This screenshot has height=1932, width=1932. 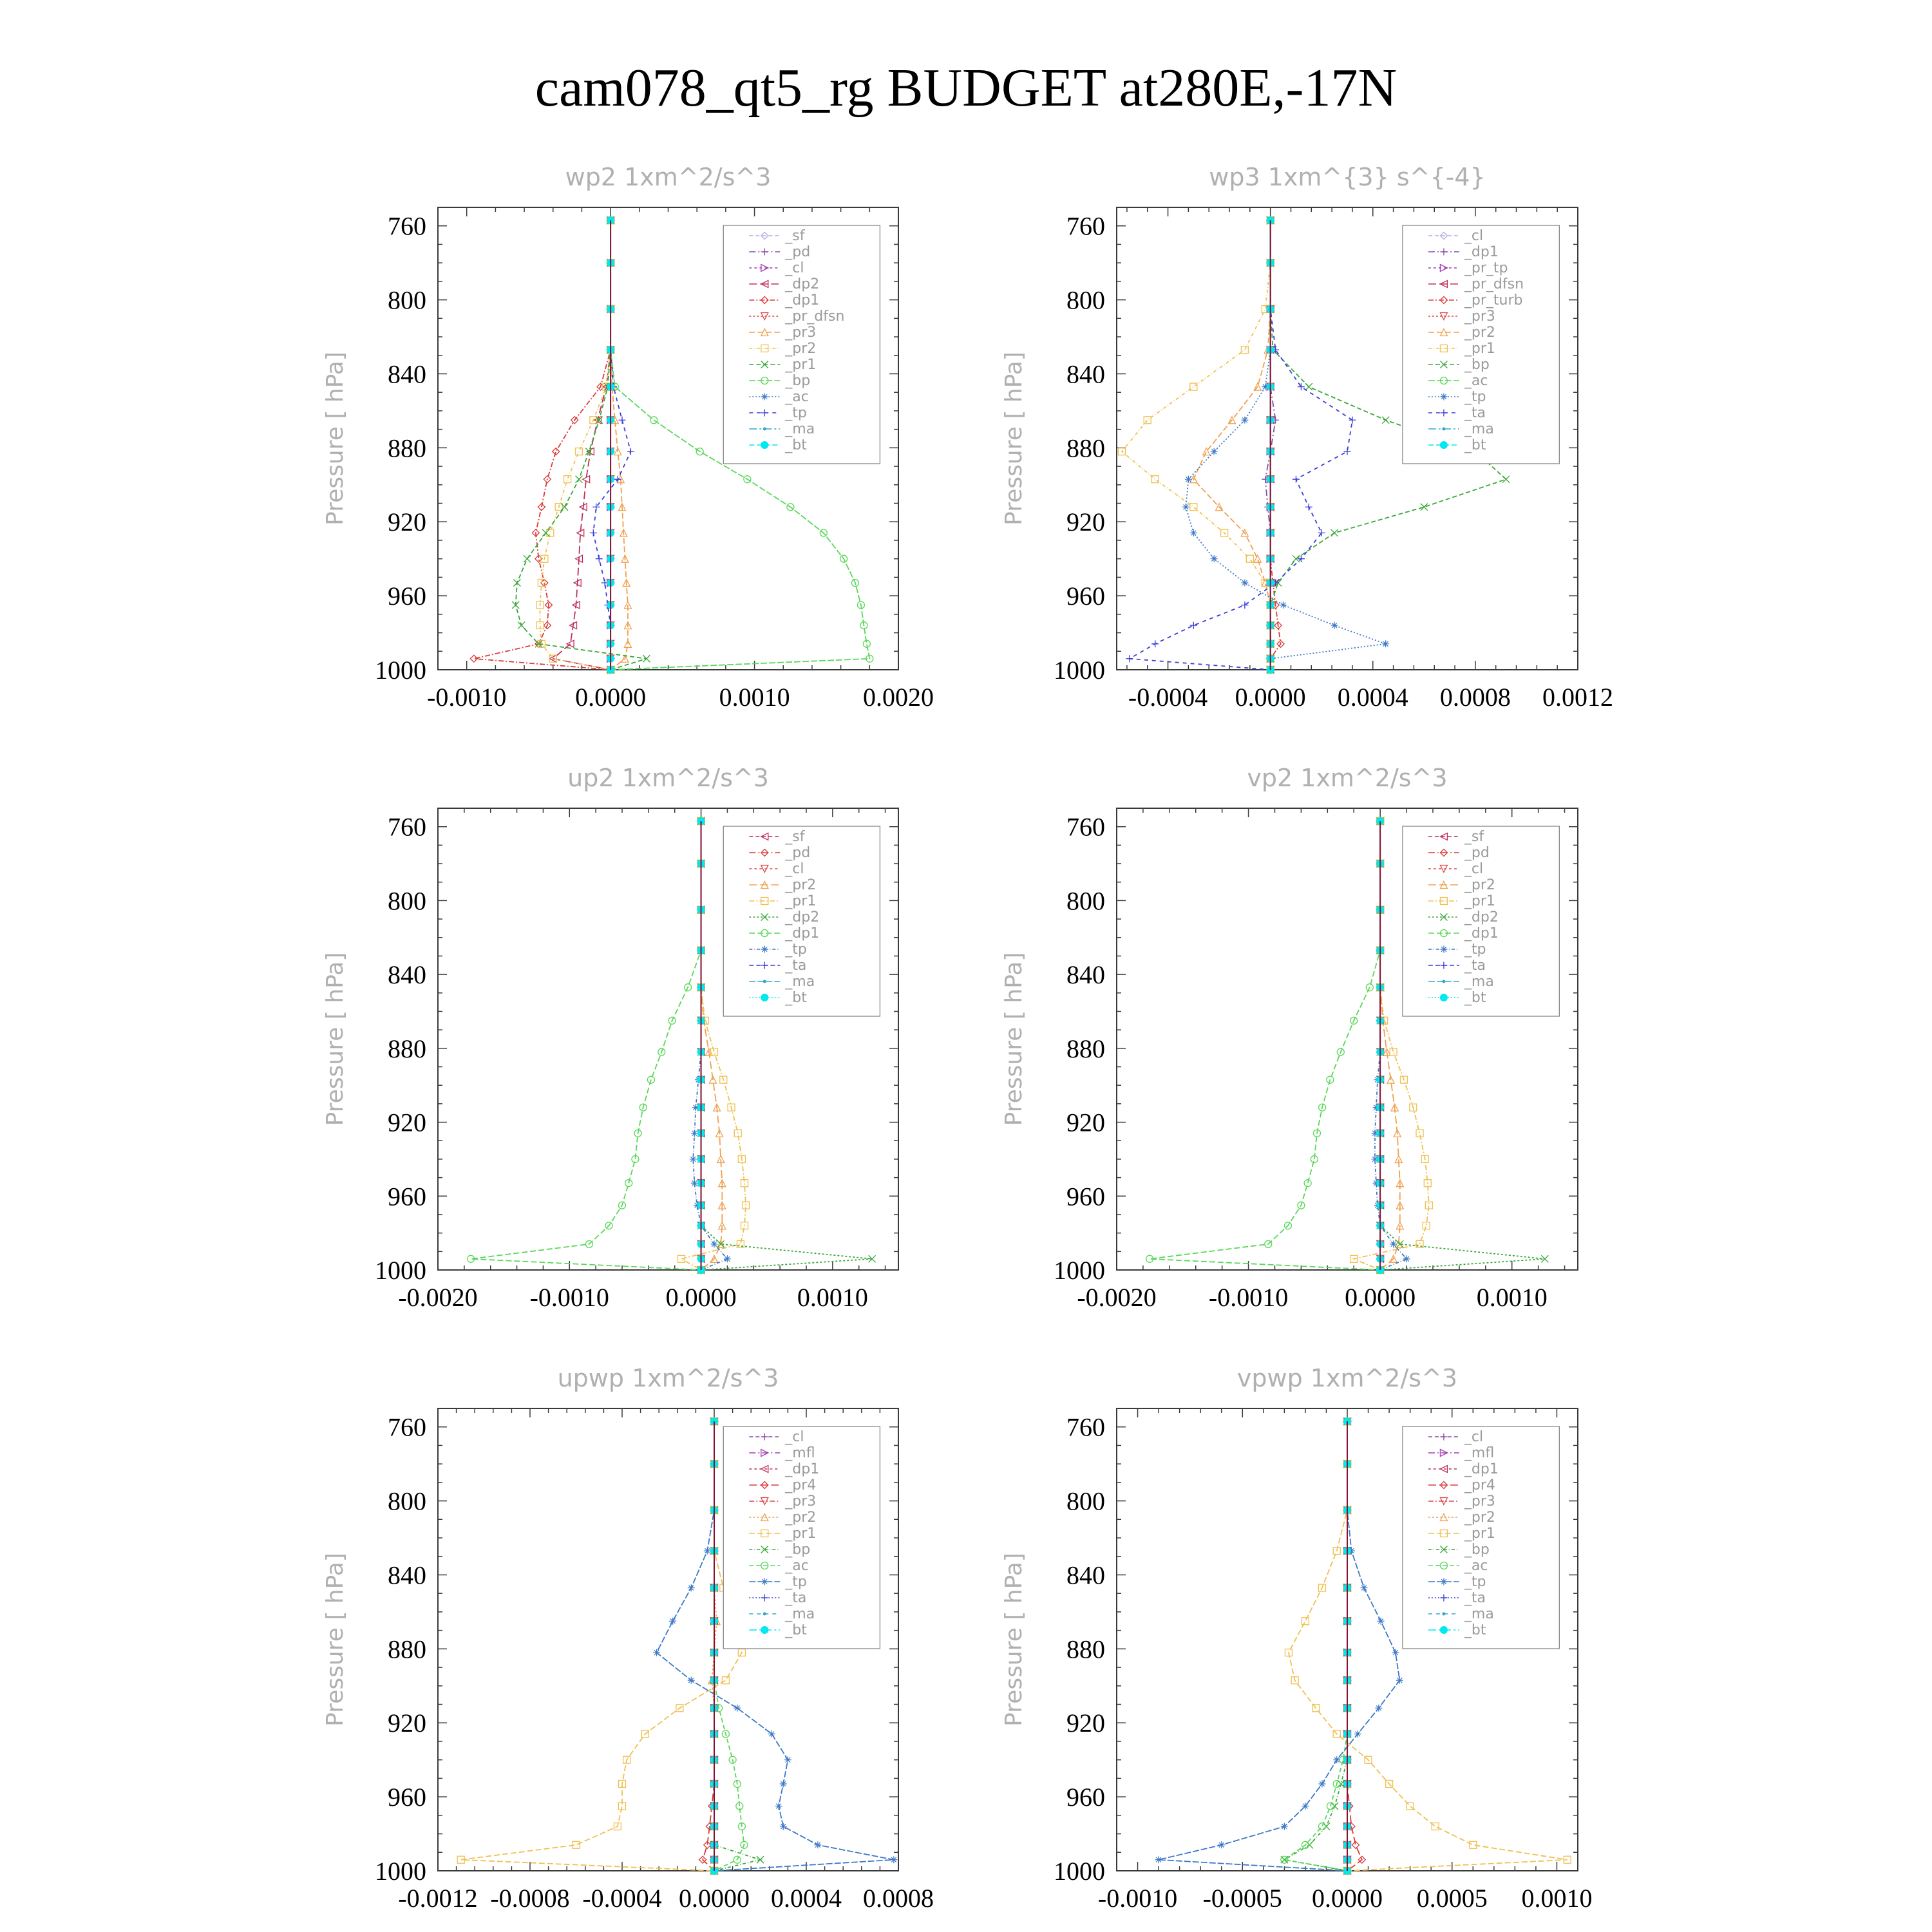 I want to click on plot-frame, so click(x=1347, y=1039).